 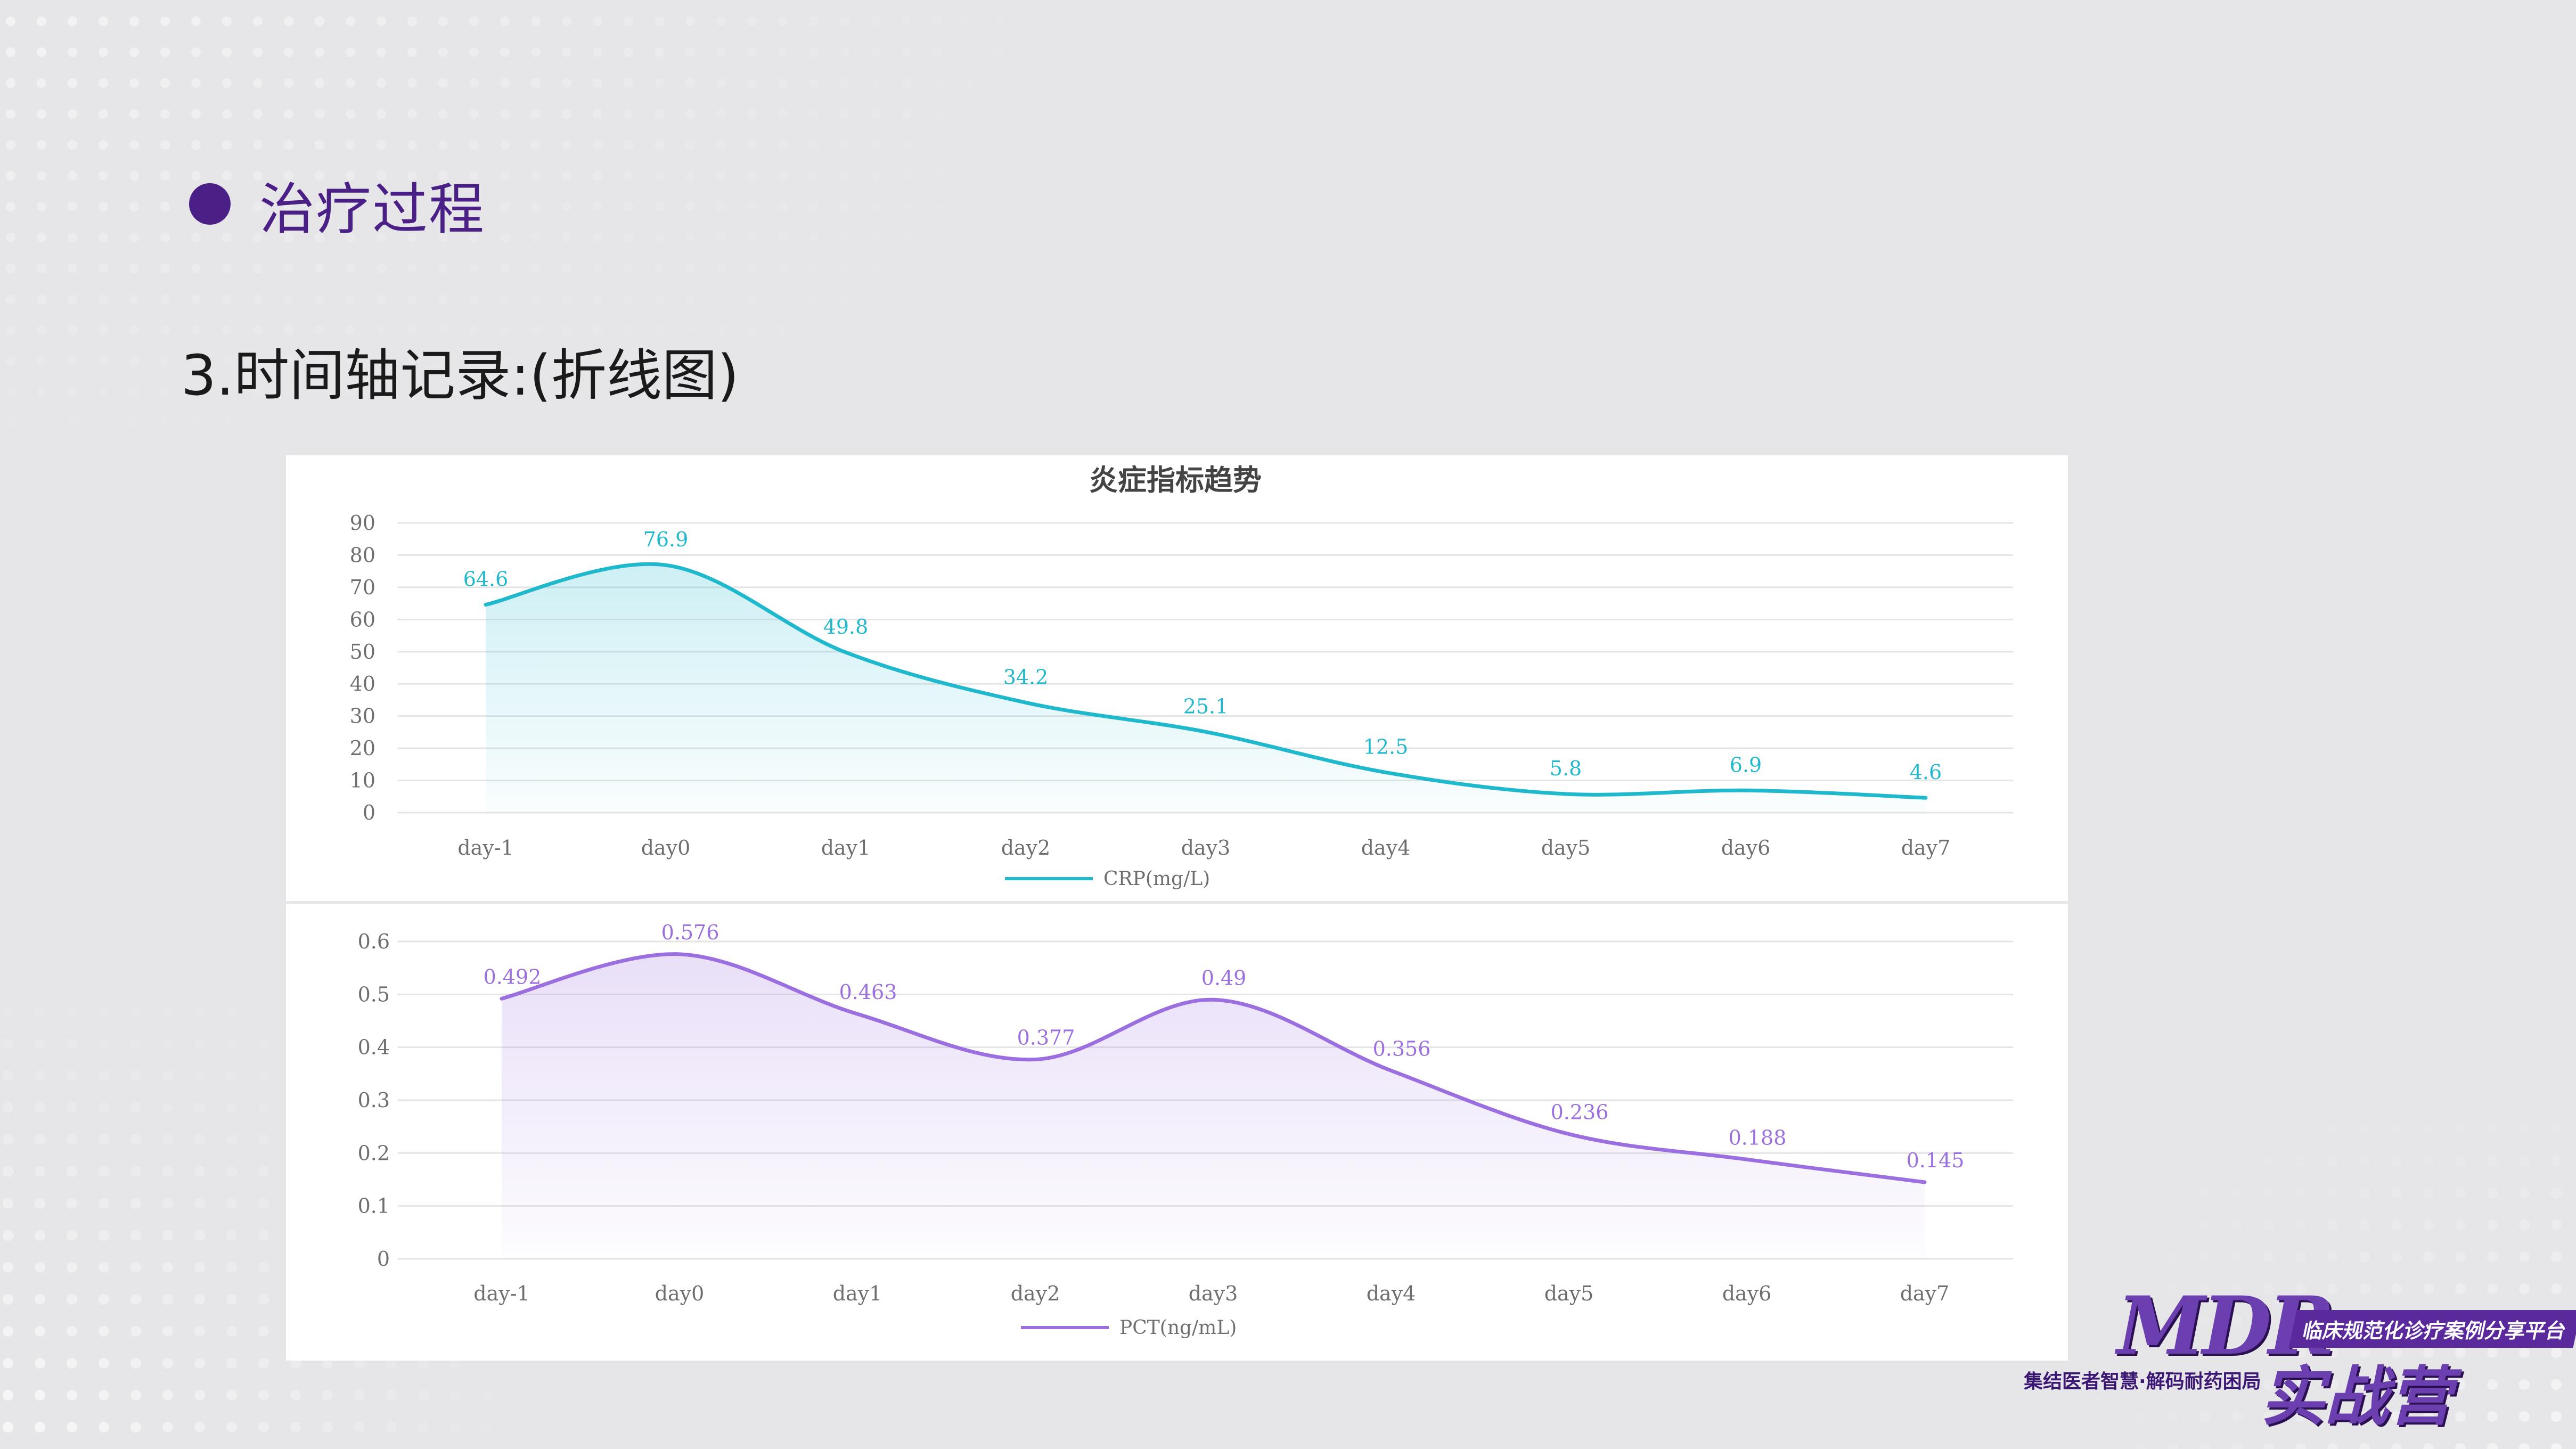 I want to click on crp-y-tick-label: 30, so click(x=362, y=716).